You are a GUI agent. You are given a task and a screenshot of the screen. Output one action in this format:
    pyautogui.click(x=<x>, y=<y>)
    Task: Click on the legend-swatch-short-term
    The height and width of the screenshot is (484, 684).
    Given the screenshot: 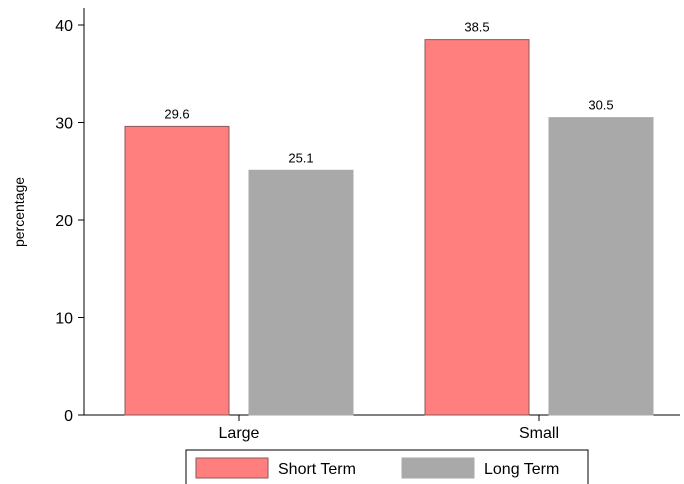 What is the action you would take?
    pyautogui.click(x=232, y=468)
    